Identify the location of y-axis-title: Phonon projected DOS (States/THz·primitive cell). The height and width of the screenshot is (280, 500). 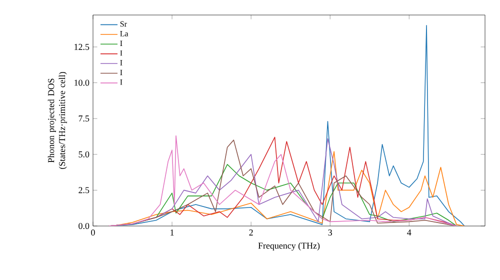
(57, 120).